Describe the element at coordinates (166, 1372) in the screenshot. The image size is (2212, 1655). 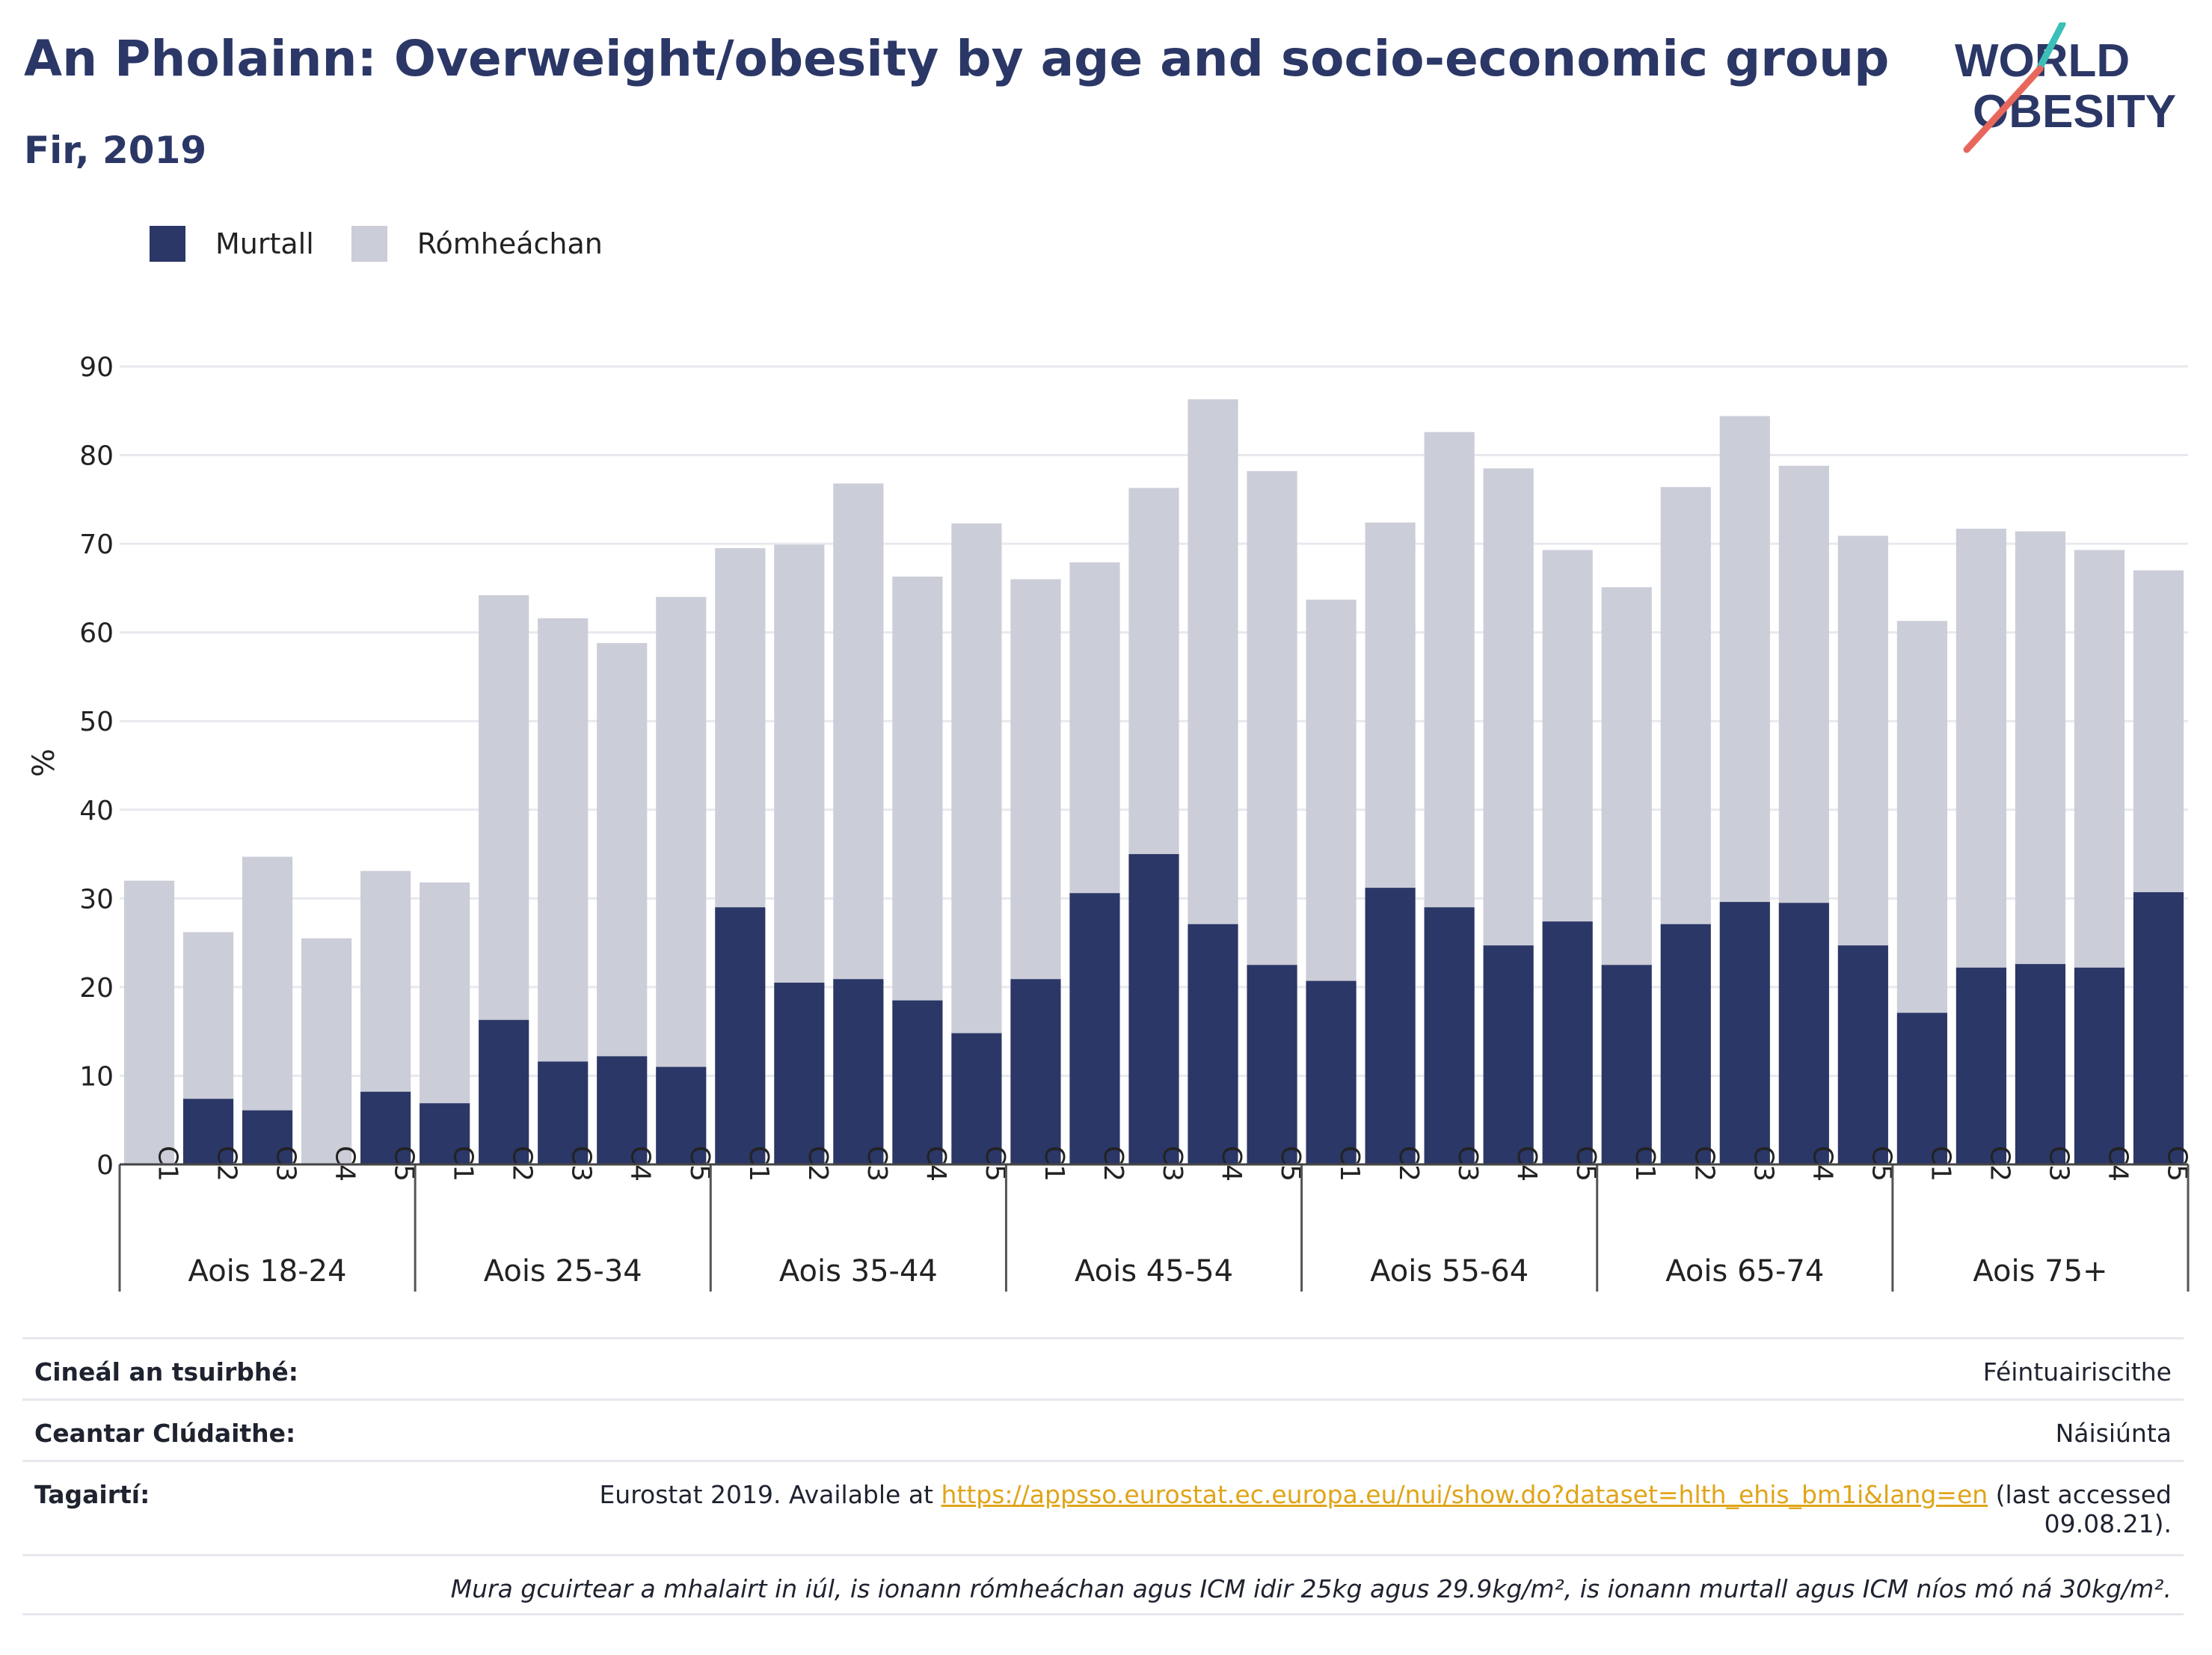
I see `survey-type-label: Cineál an tsuirbhé:` at that location.